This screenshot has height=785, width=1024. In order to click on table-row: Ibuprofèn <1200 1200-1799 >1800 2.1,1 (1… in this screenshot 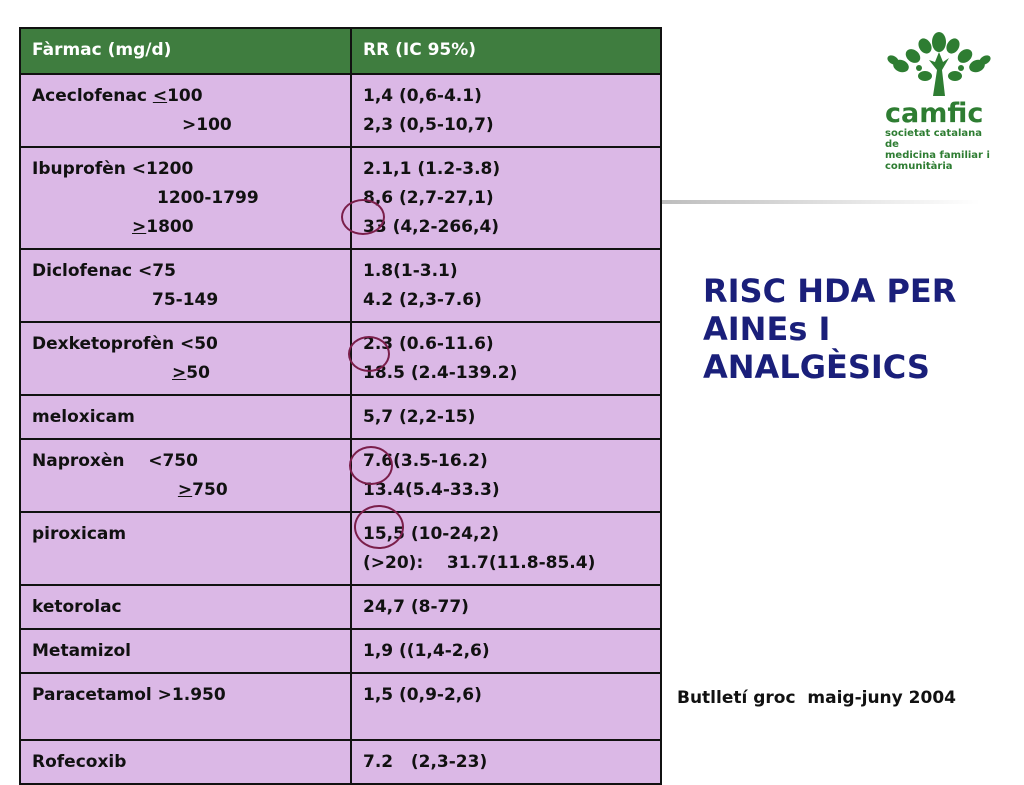, I will do `click(340, 198)`.